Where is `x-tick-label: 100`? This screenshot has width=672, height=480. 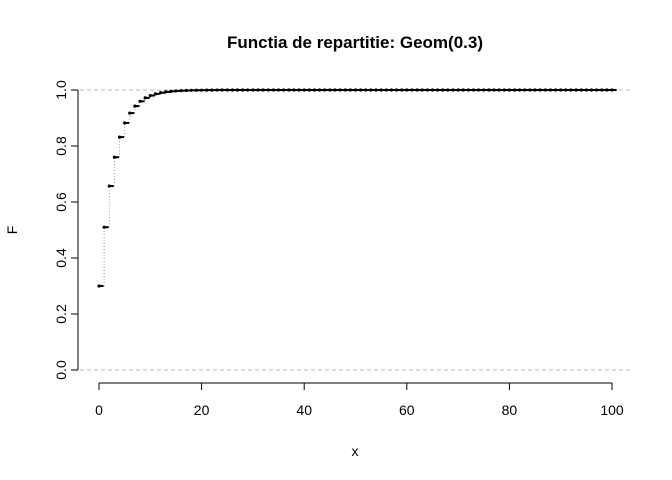 x-tick-label: 100 is located at coordinates (612, 410).